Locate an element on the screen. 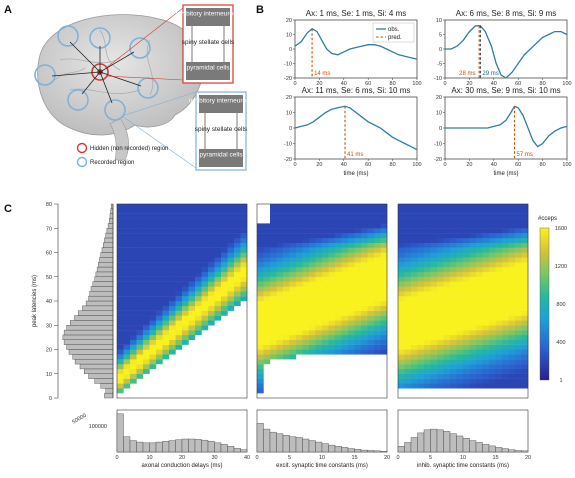 This screenshot has width=575, height=478. x-tick-label: 20 is located at coordinates (469, 165).